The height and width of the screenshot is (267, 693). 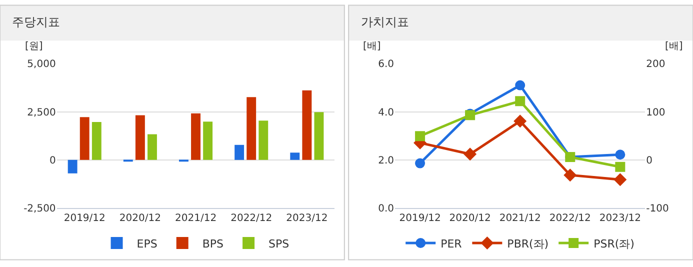 I want to click on y2-tick-label: 0, so click(x=649, y=160).